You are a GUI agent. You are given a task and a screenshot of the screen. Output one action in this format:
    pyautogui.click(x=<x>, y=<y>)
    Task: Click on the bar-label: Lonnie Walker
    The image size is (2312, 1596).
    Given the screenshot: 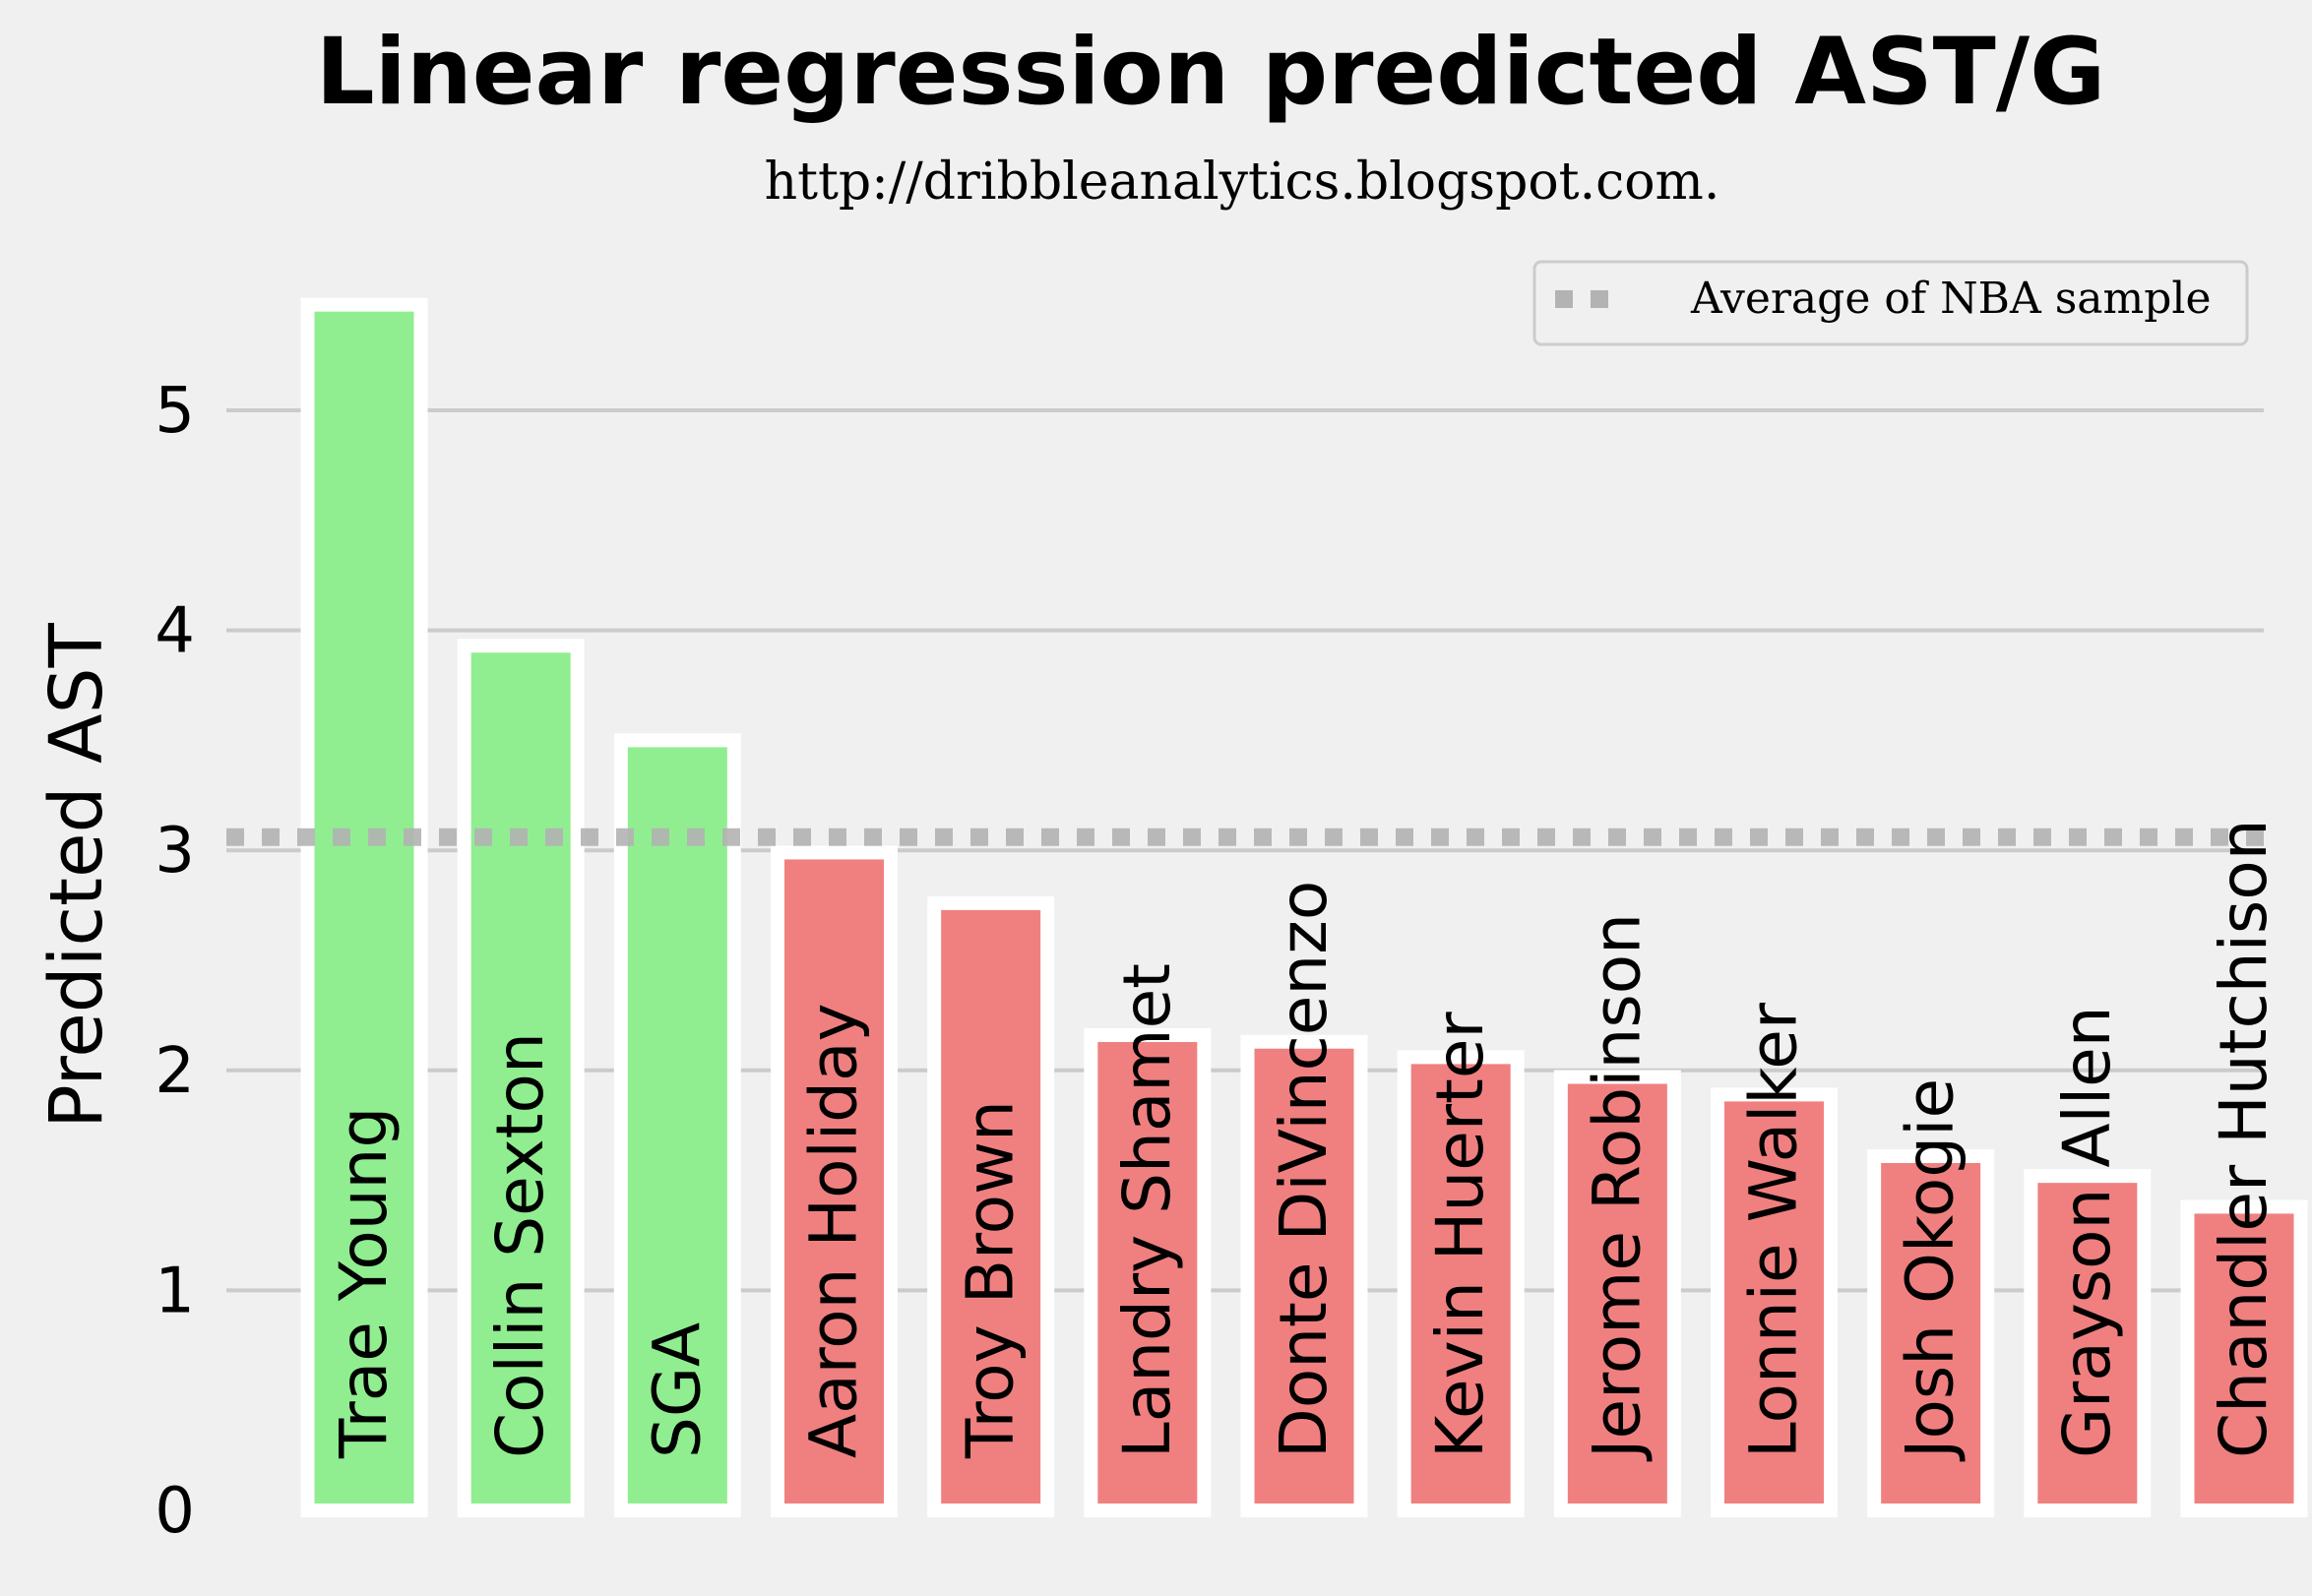 What is the action you would take?
    pyautogui.click(x=1774, y=1230)
    